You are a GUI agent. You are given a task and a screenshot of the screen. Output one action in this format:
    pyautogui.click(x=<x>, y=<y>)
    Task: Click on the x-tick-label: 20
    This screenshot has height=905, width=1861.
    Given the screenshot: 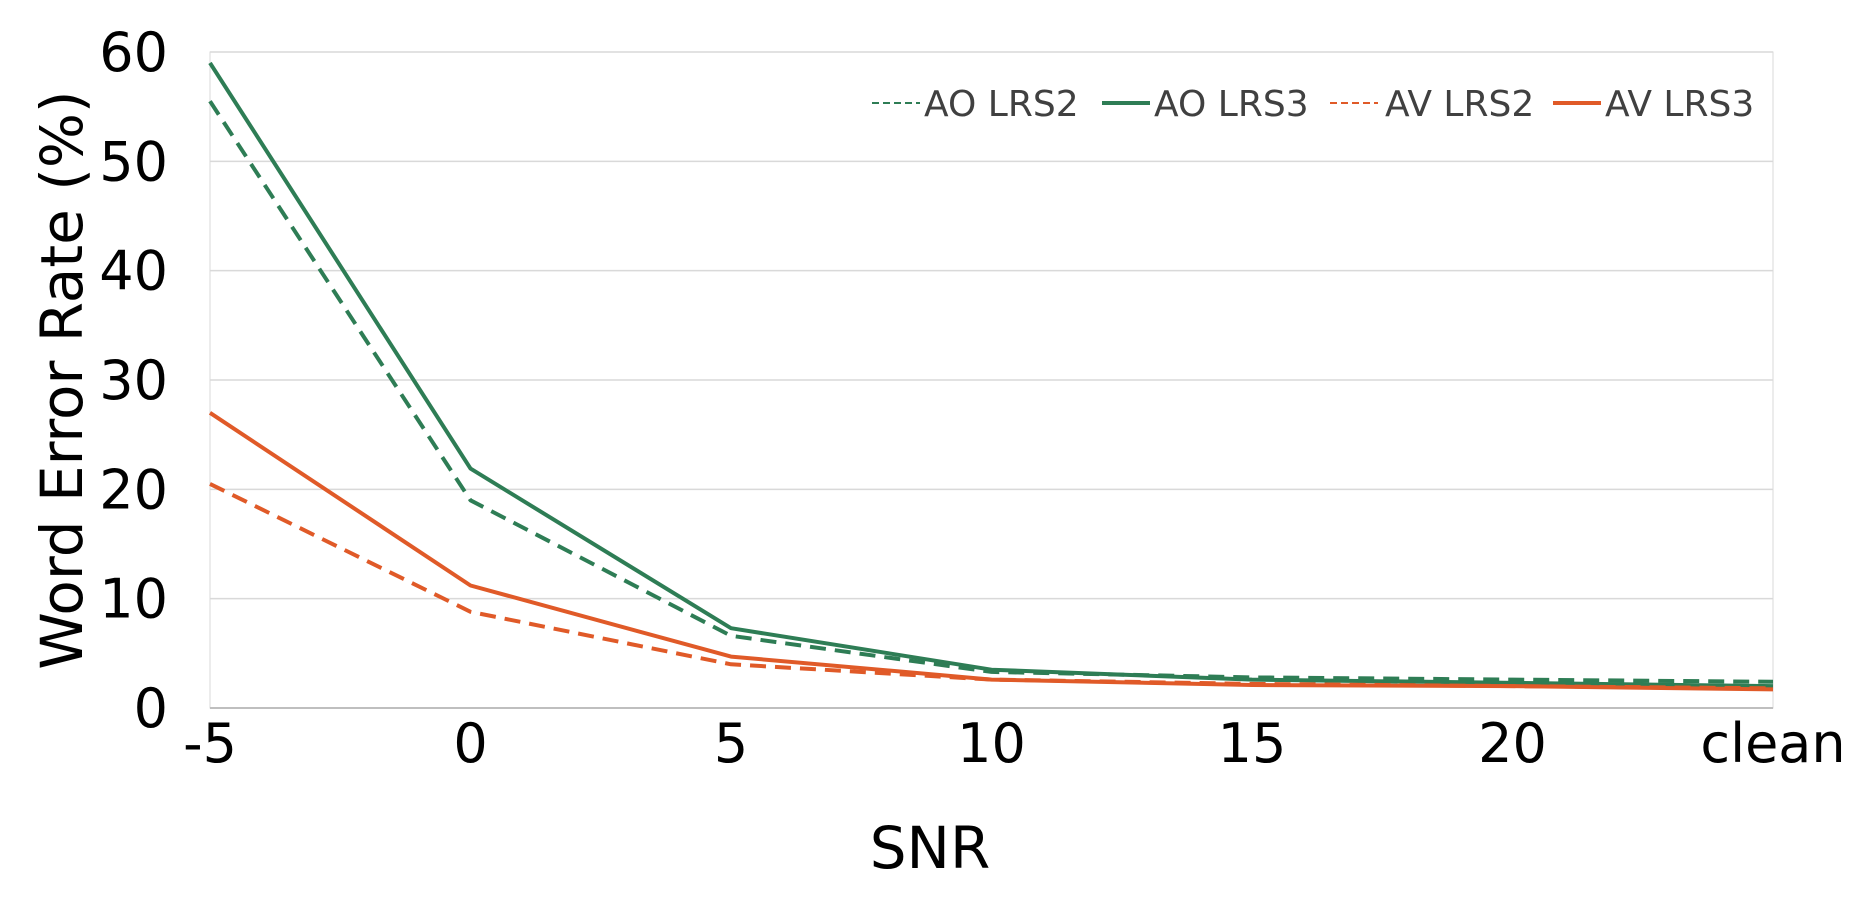 What is the action you would take?
    pyautogui.click(x=1512, y=743)
    